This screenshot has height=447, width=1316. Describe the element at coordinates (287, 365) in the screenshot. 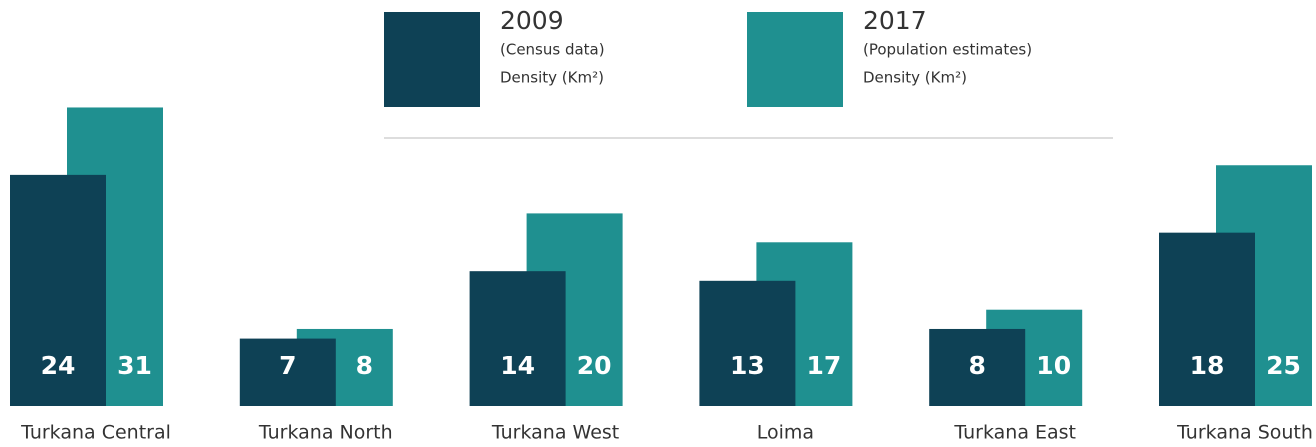

I see `value-label: 7` at that location.